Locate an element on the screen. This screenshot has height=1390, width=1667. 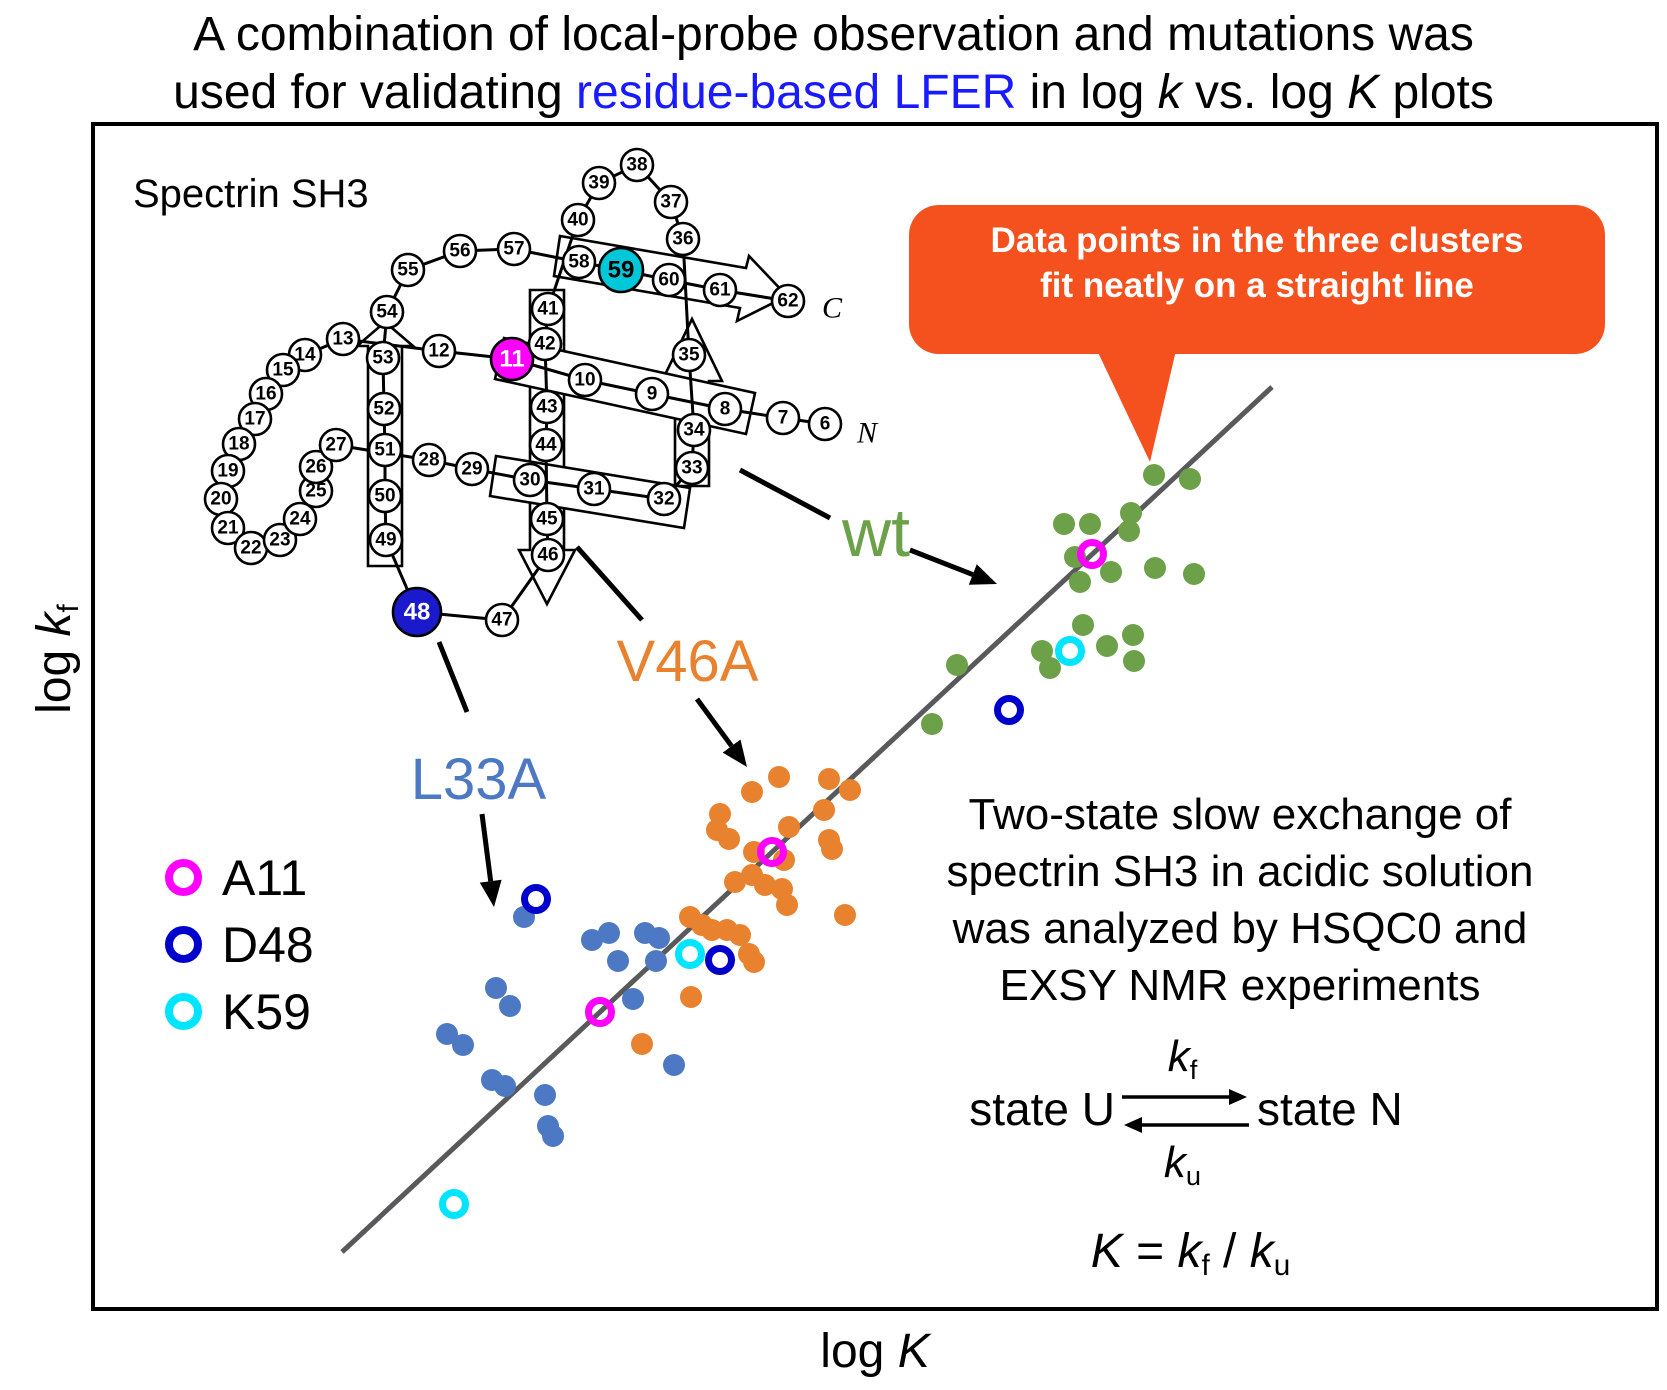
residue-number: 41 is located at coordinates (548, 309).